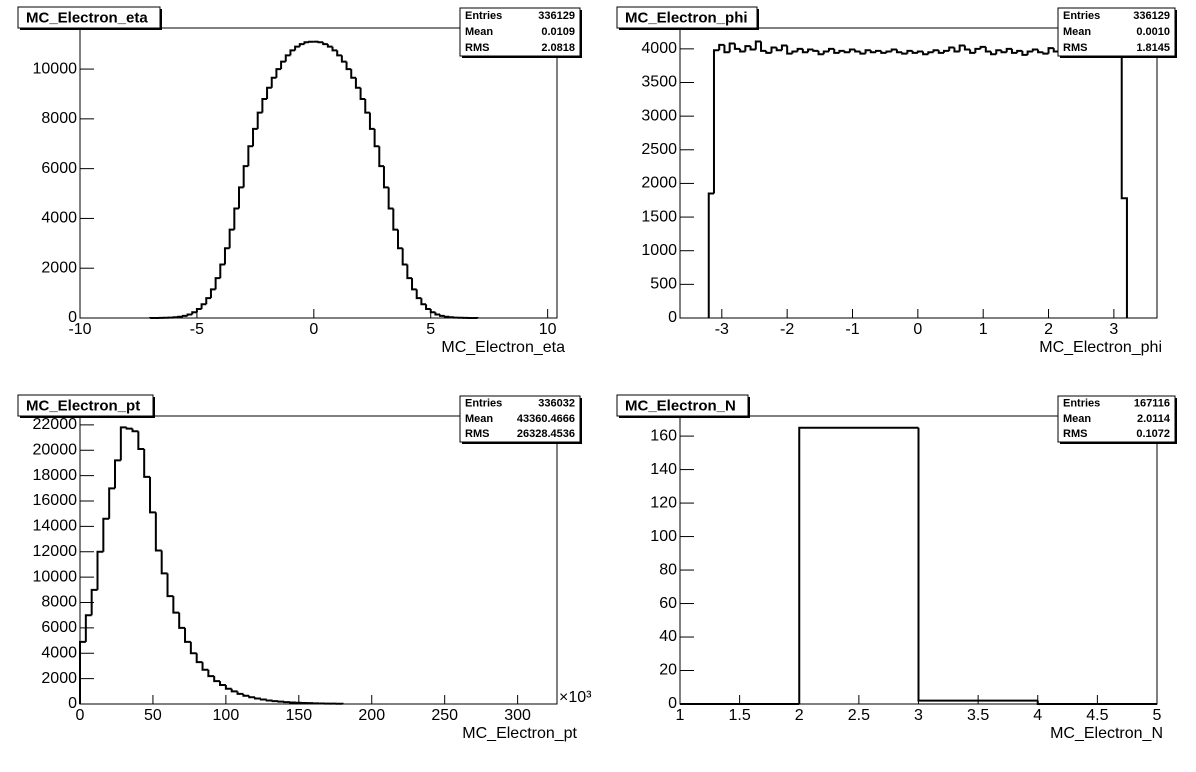 Image resolution: width=1196 pixels, height=772 pixels. I want to click on y-tick-label: 160, so click(663, 435).